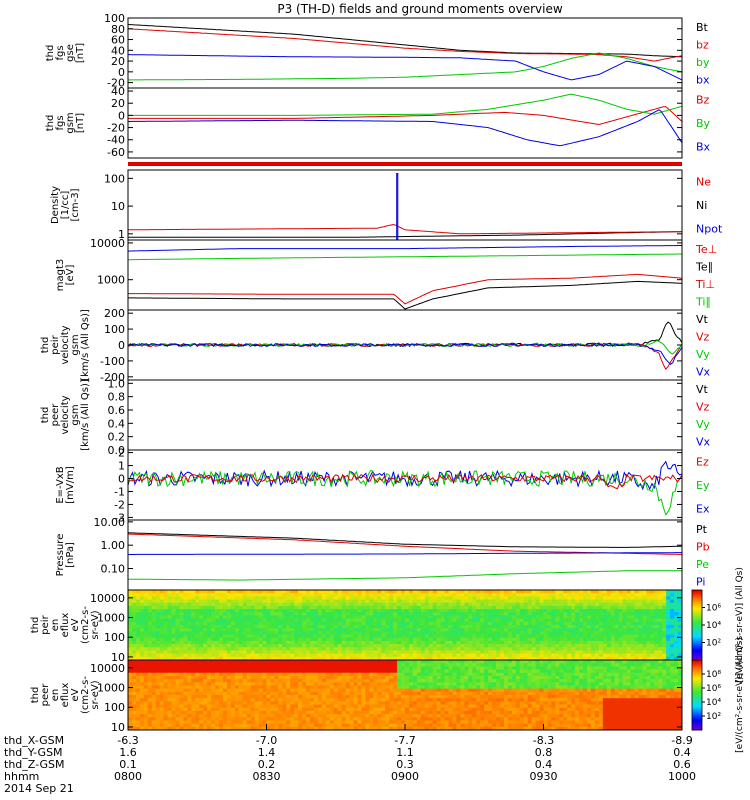  What do you see at coordinates (701, 205) in the screenshot?
I see `legend-ni: Ni` at bounding box center [701, 205].